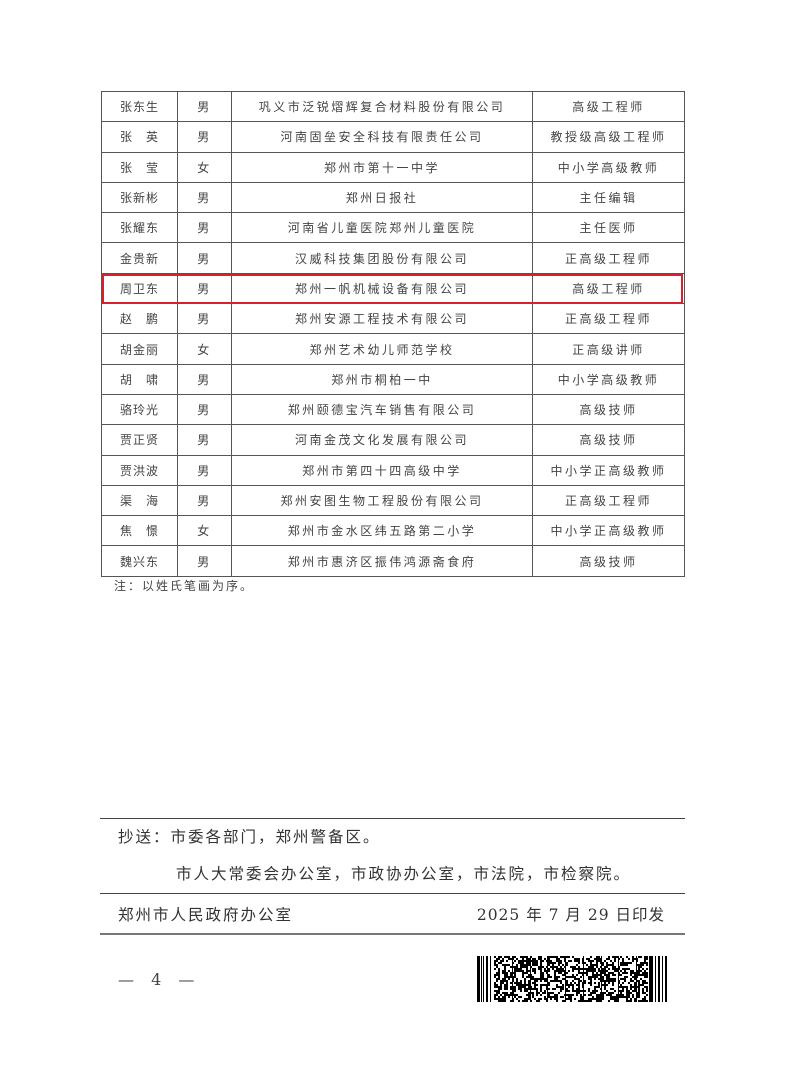 Image resolution: width=789 pixels, height=1070 pixels. Describe the element at coordinates (382, 531) in the screenshot. I see `organization-cell: 郑州市金水区纬五路第二小学` at that location.